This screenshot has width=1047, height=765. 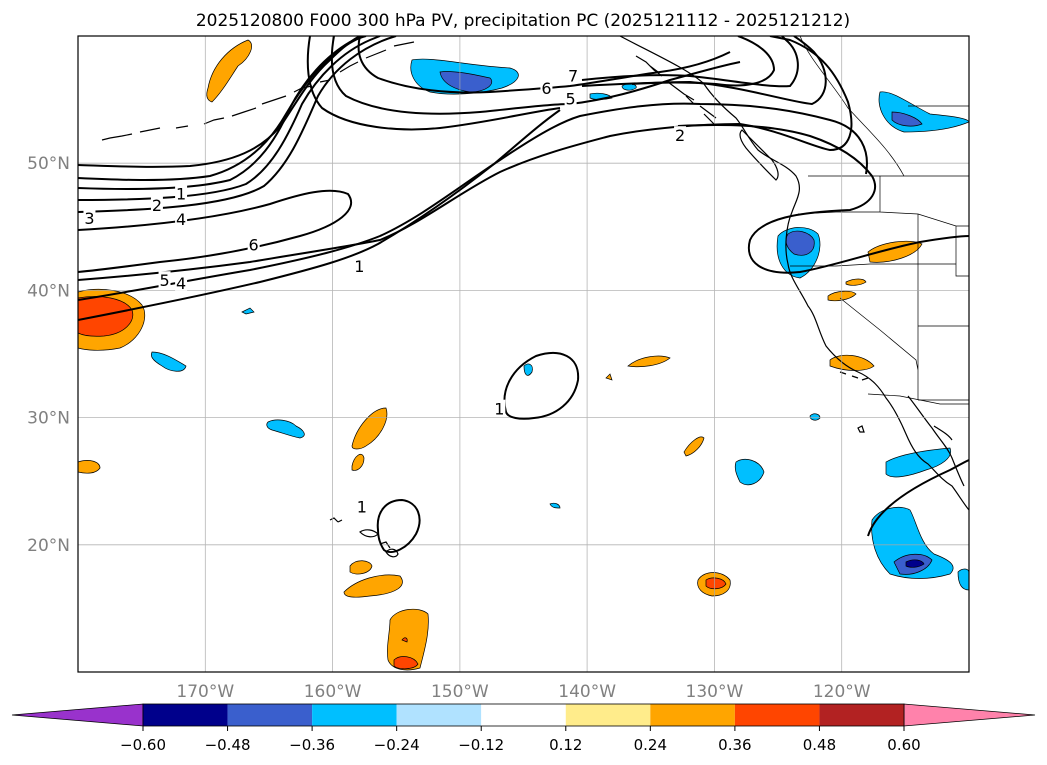 What do you see at coordinates (676, 90) in the screenshot?
I see `alaska-panhandle-islands` at bounding box center [676, 90].